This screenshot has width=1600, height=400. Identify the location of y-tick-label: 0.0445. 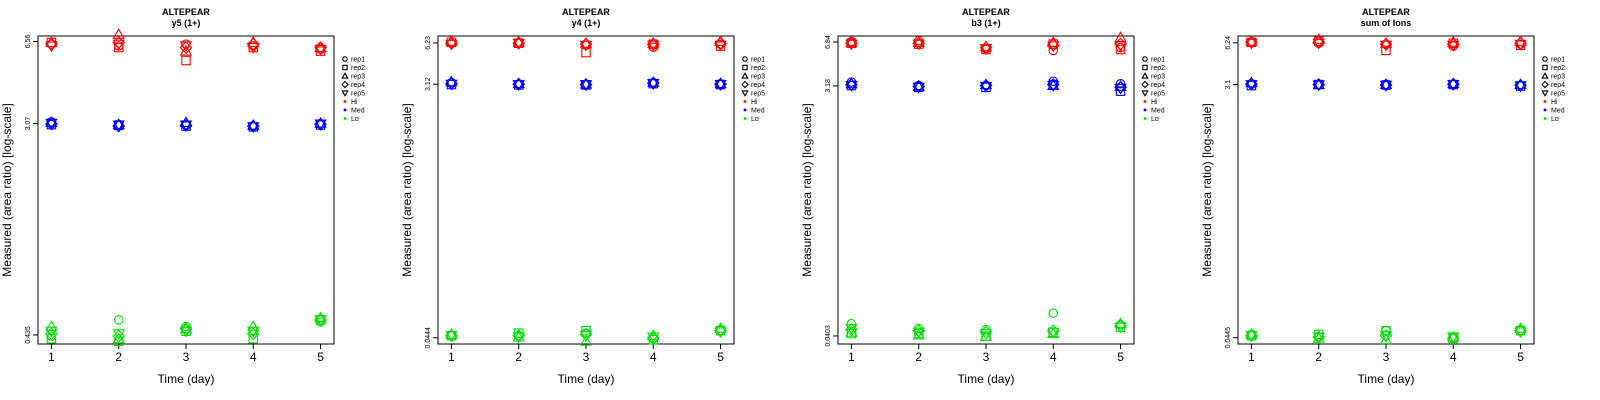
(1228, 338).